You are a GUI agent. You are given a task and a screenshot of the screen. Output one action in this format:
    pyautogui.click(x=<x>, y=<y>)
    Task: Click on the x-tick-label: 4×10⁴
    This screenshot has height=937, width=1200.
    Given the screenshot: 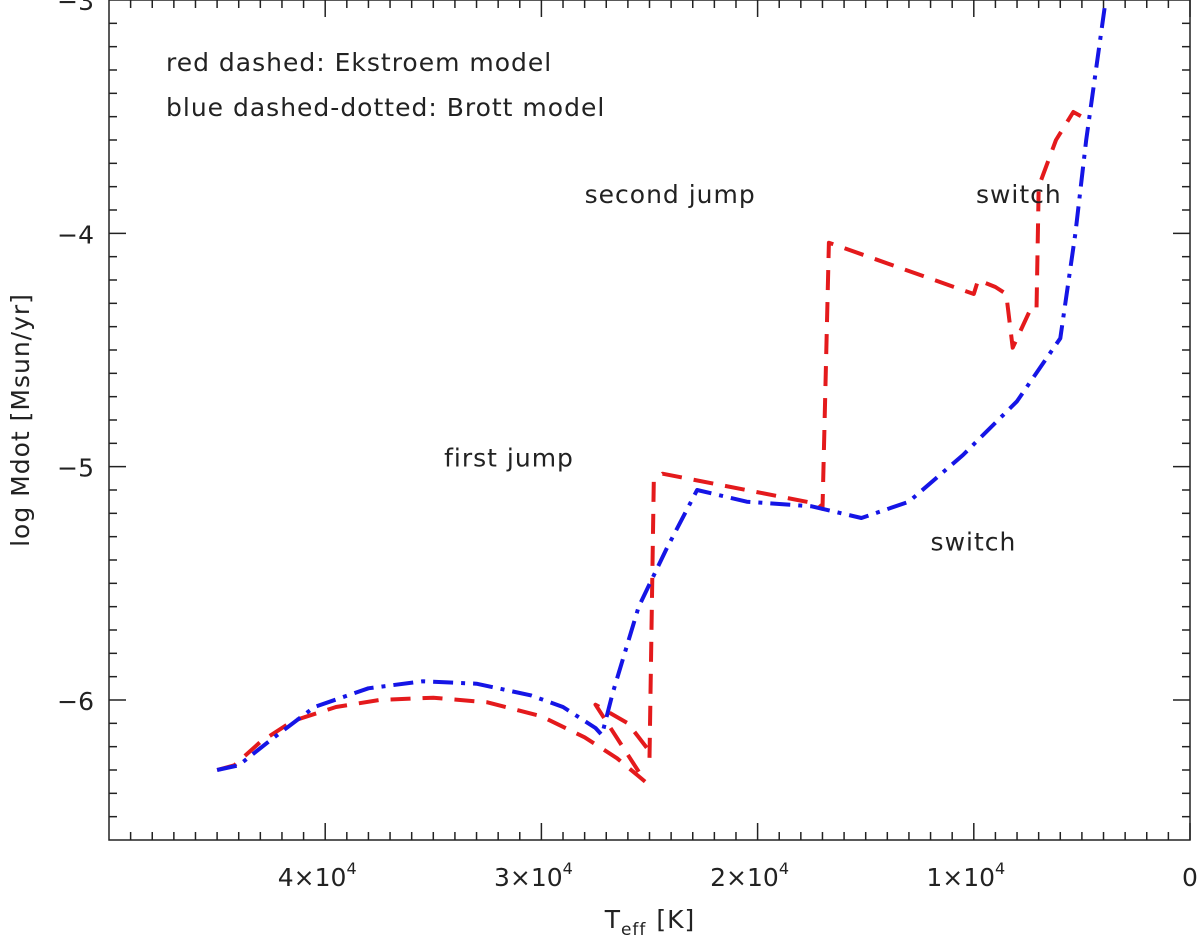 What is the action you would take?
    pyautogui.click(x=317, y=875)
    